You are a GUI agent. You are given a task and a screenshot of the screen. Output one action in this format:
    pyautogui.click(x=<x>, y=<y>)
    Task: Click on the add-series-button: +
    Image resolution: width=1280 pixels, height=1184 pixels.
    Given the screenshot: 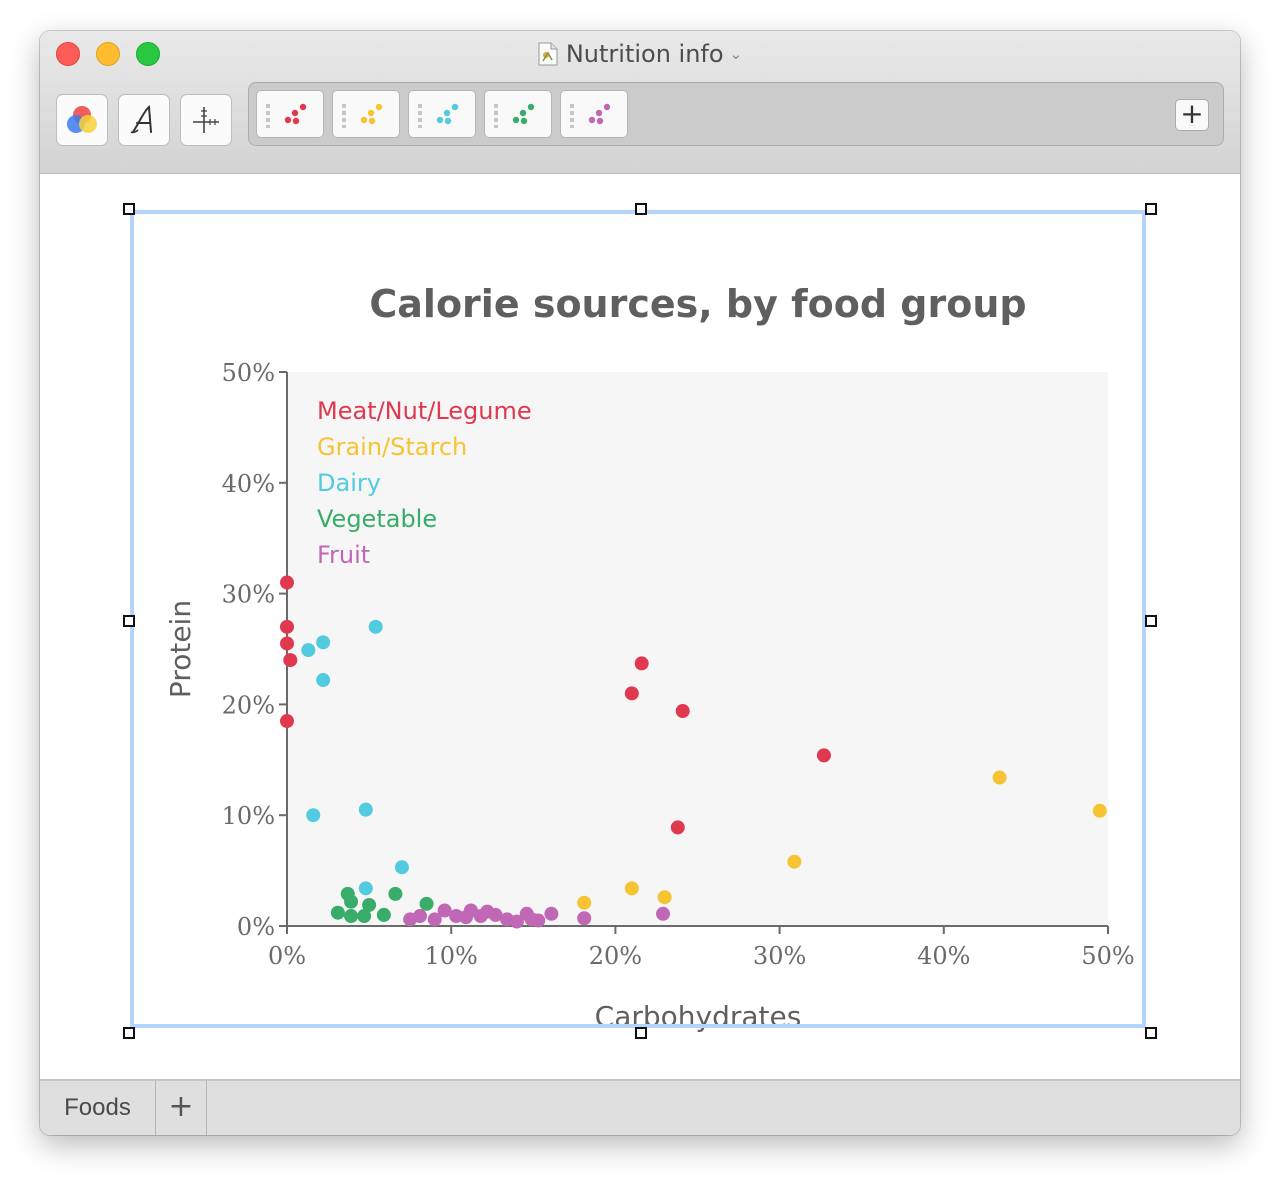 What is the action you would take?
    pyautogui.click(x=1192, y=115)
    